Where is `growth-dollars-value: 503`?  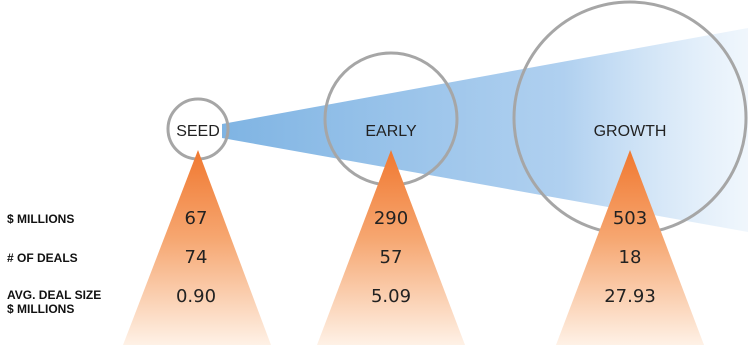 growth-dollars-value: 503 is located at coordinates (630, 218).